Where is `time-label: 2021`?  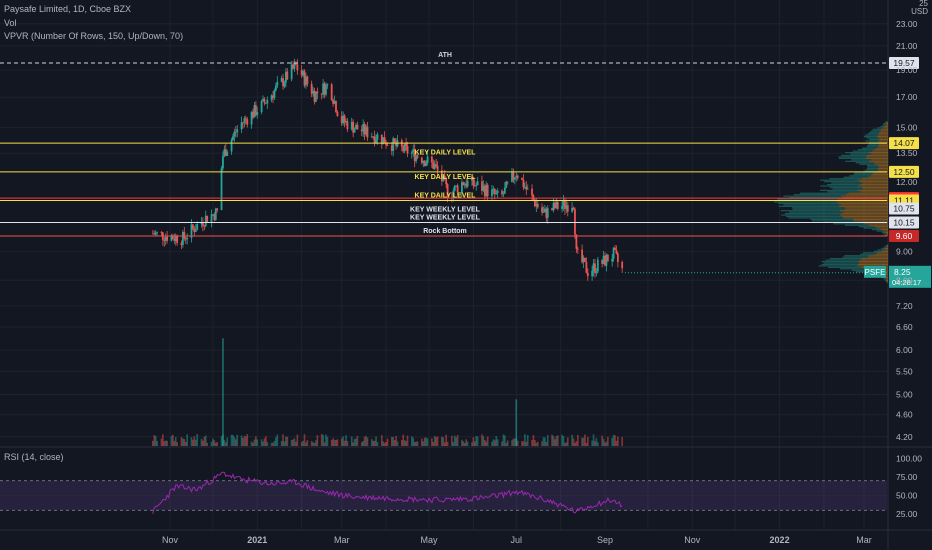 time-label: 2021 is located at coordinates (257, 540).